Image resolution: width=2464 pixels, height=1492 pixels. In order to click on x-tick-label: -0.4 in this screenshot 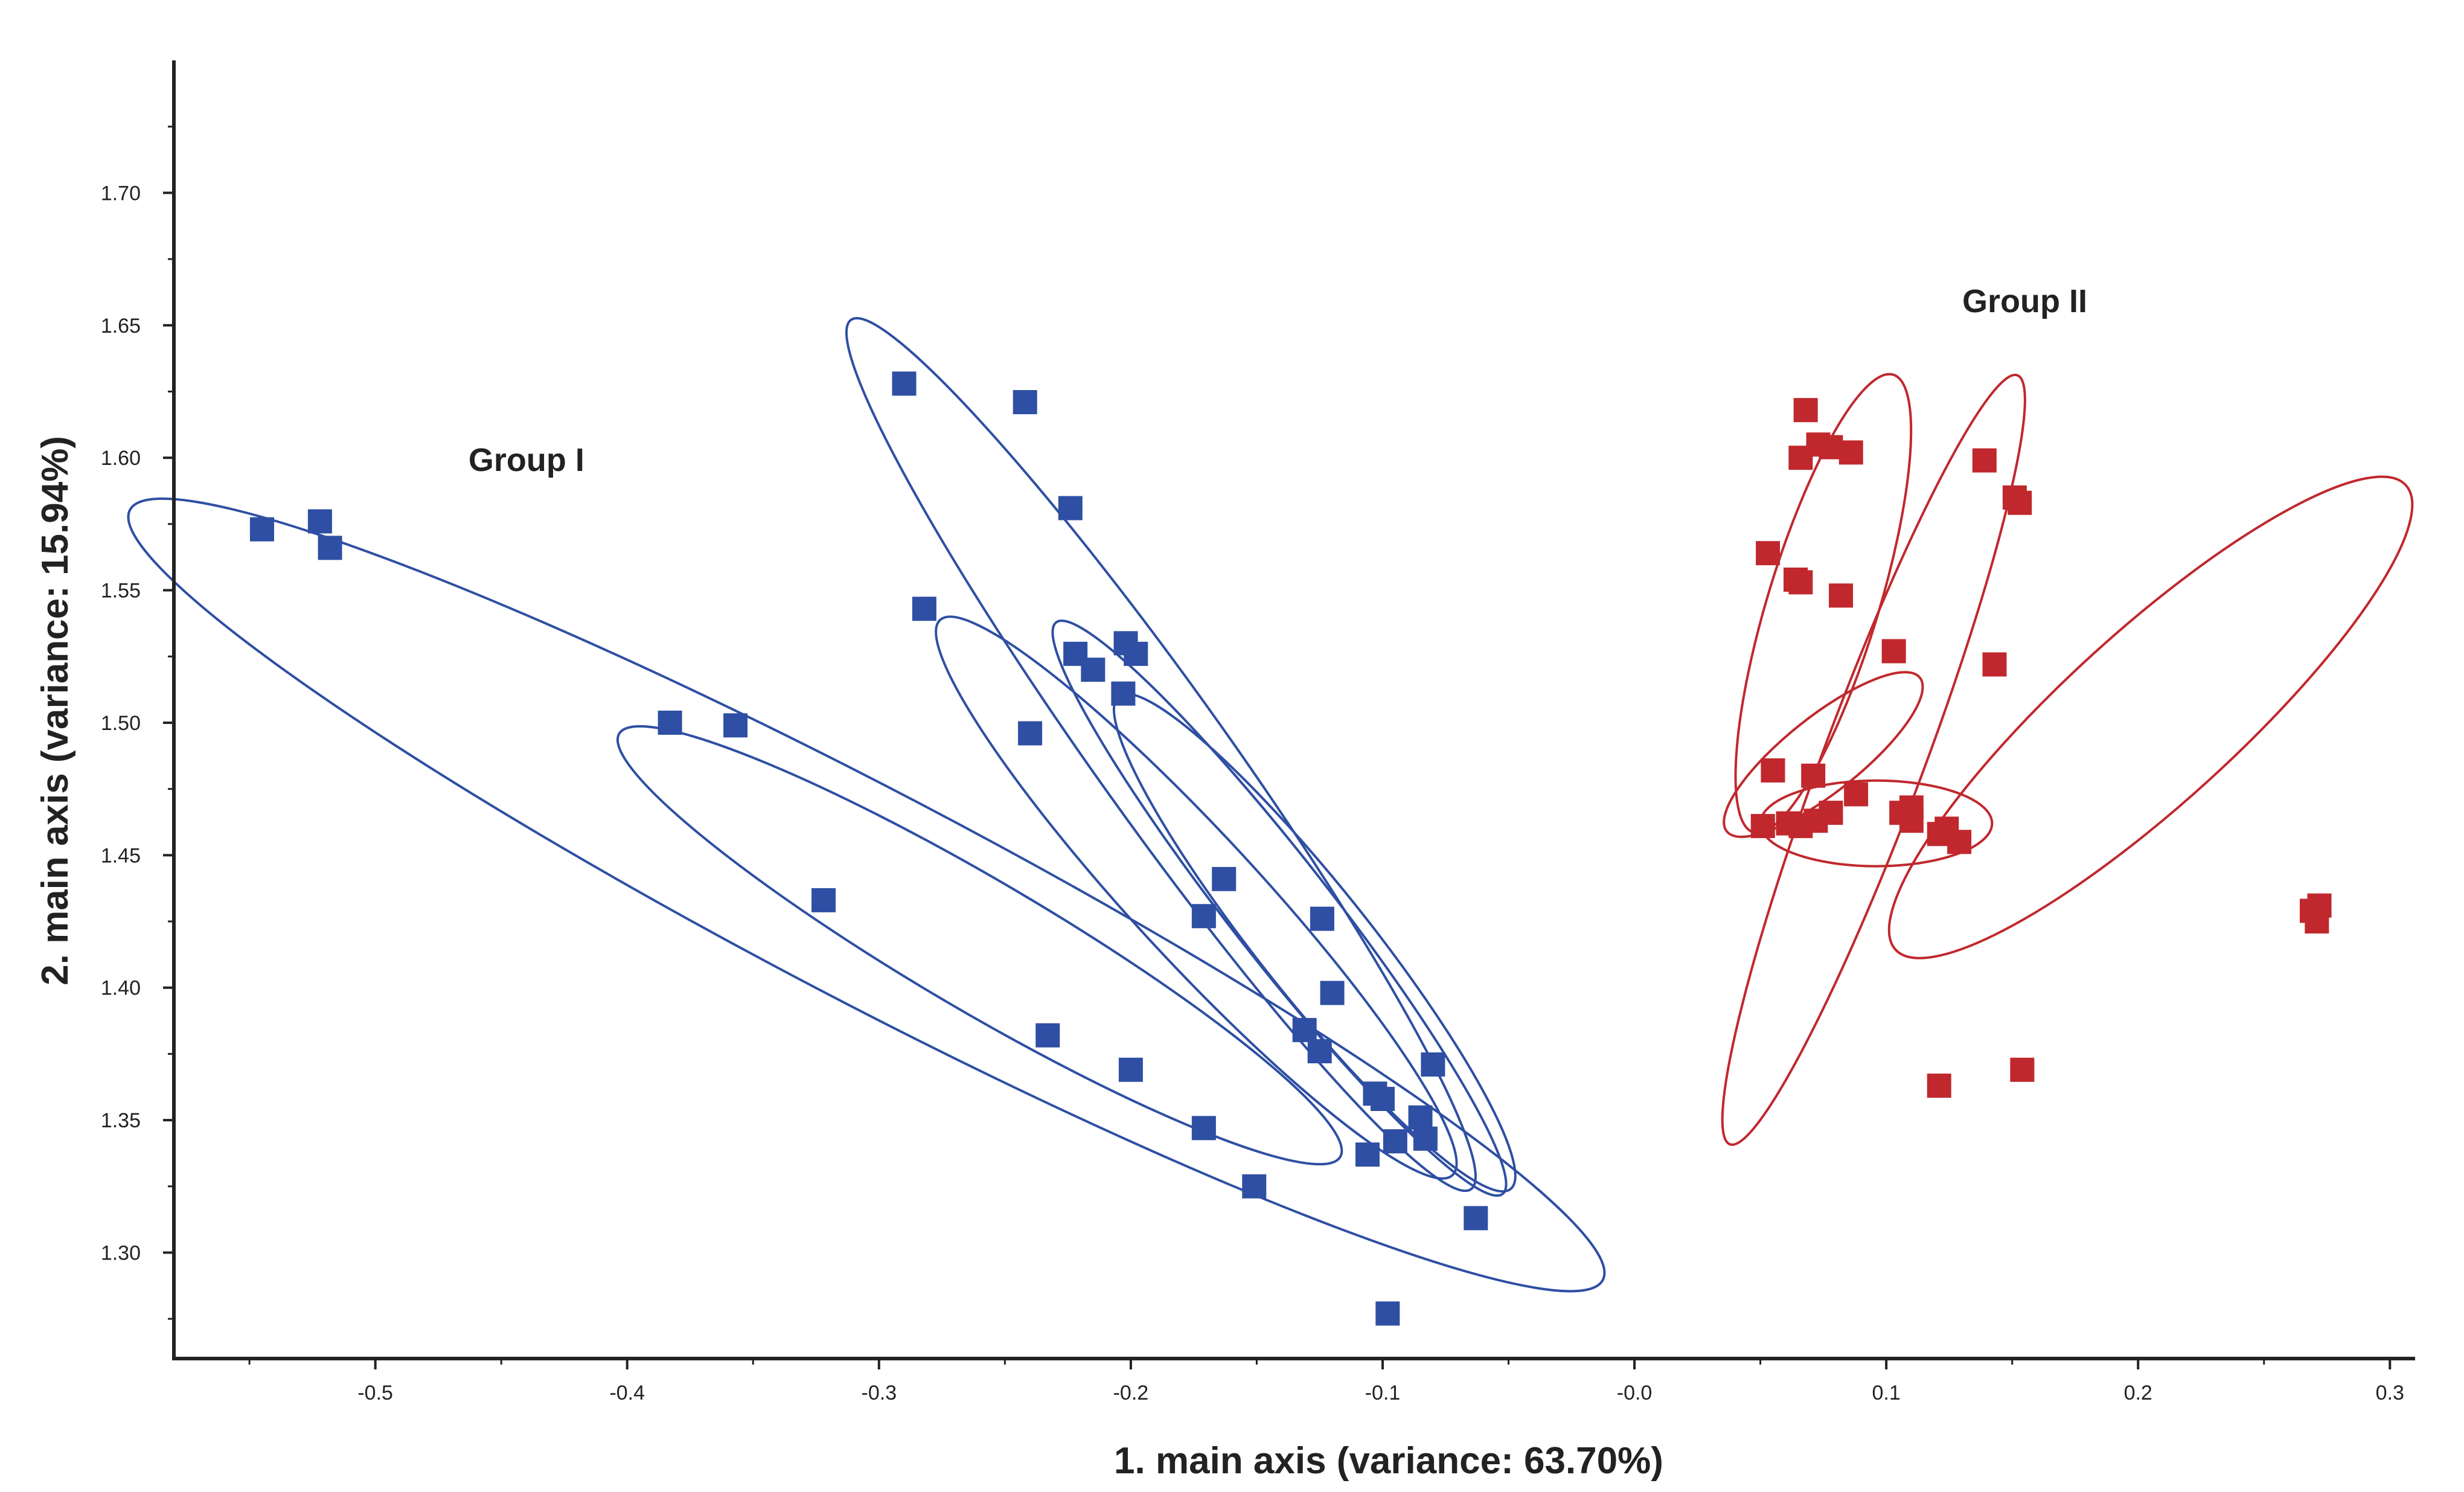, I will do `click(627, 1393)`.